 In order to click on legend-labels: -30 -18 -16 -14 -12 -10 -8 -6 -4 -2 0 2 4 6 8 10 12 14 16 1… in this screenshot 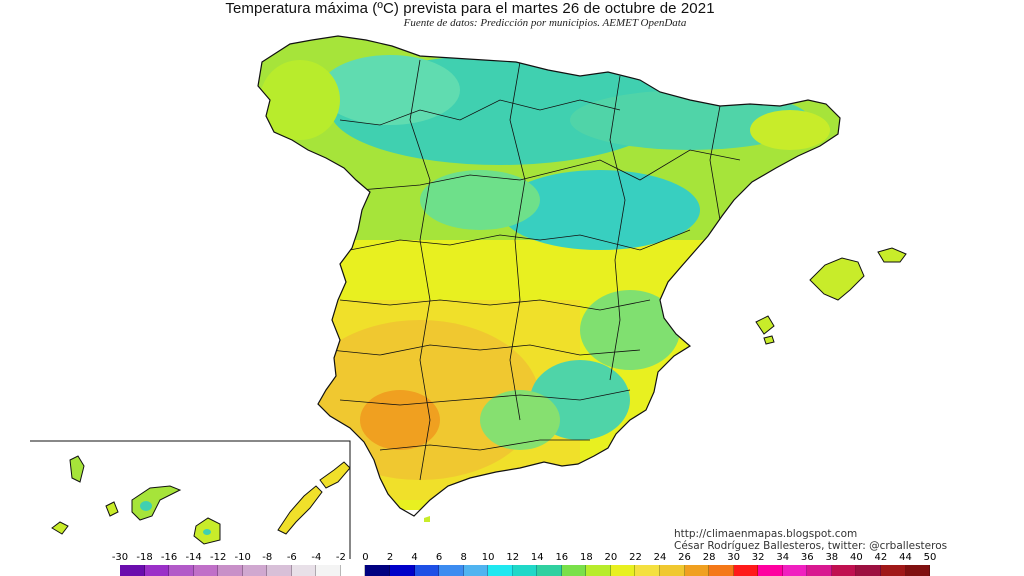, I will do `click(512, 558)`.